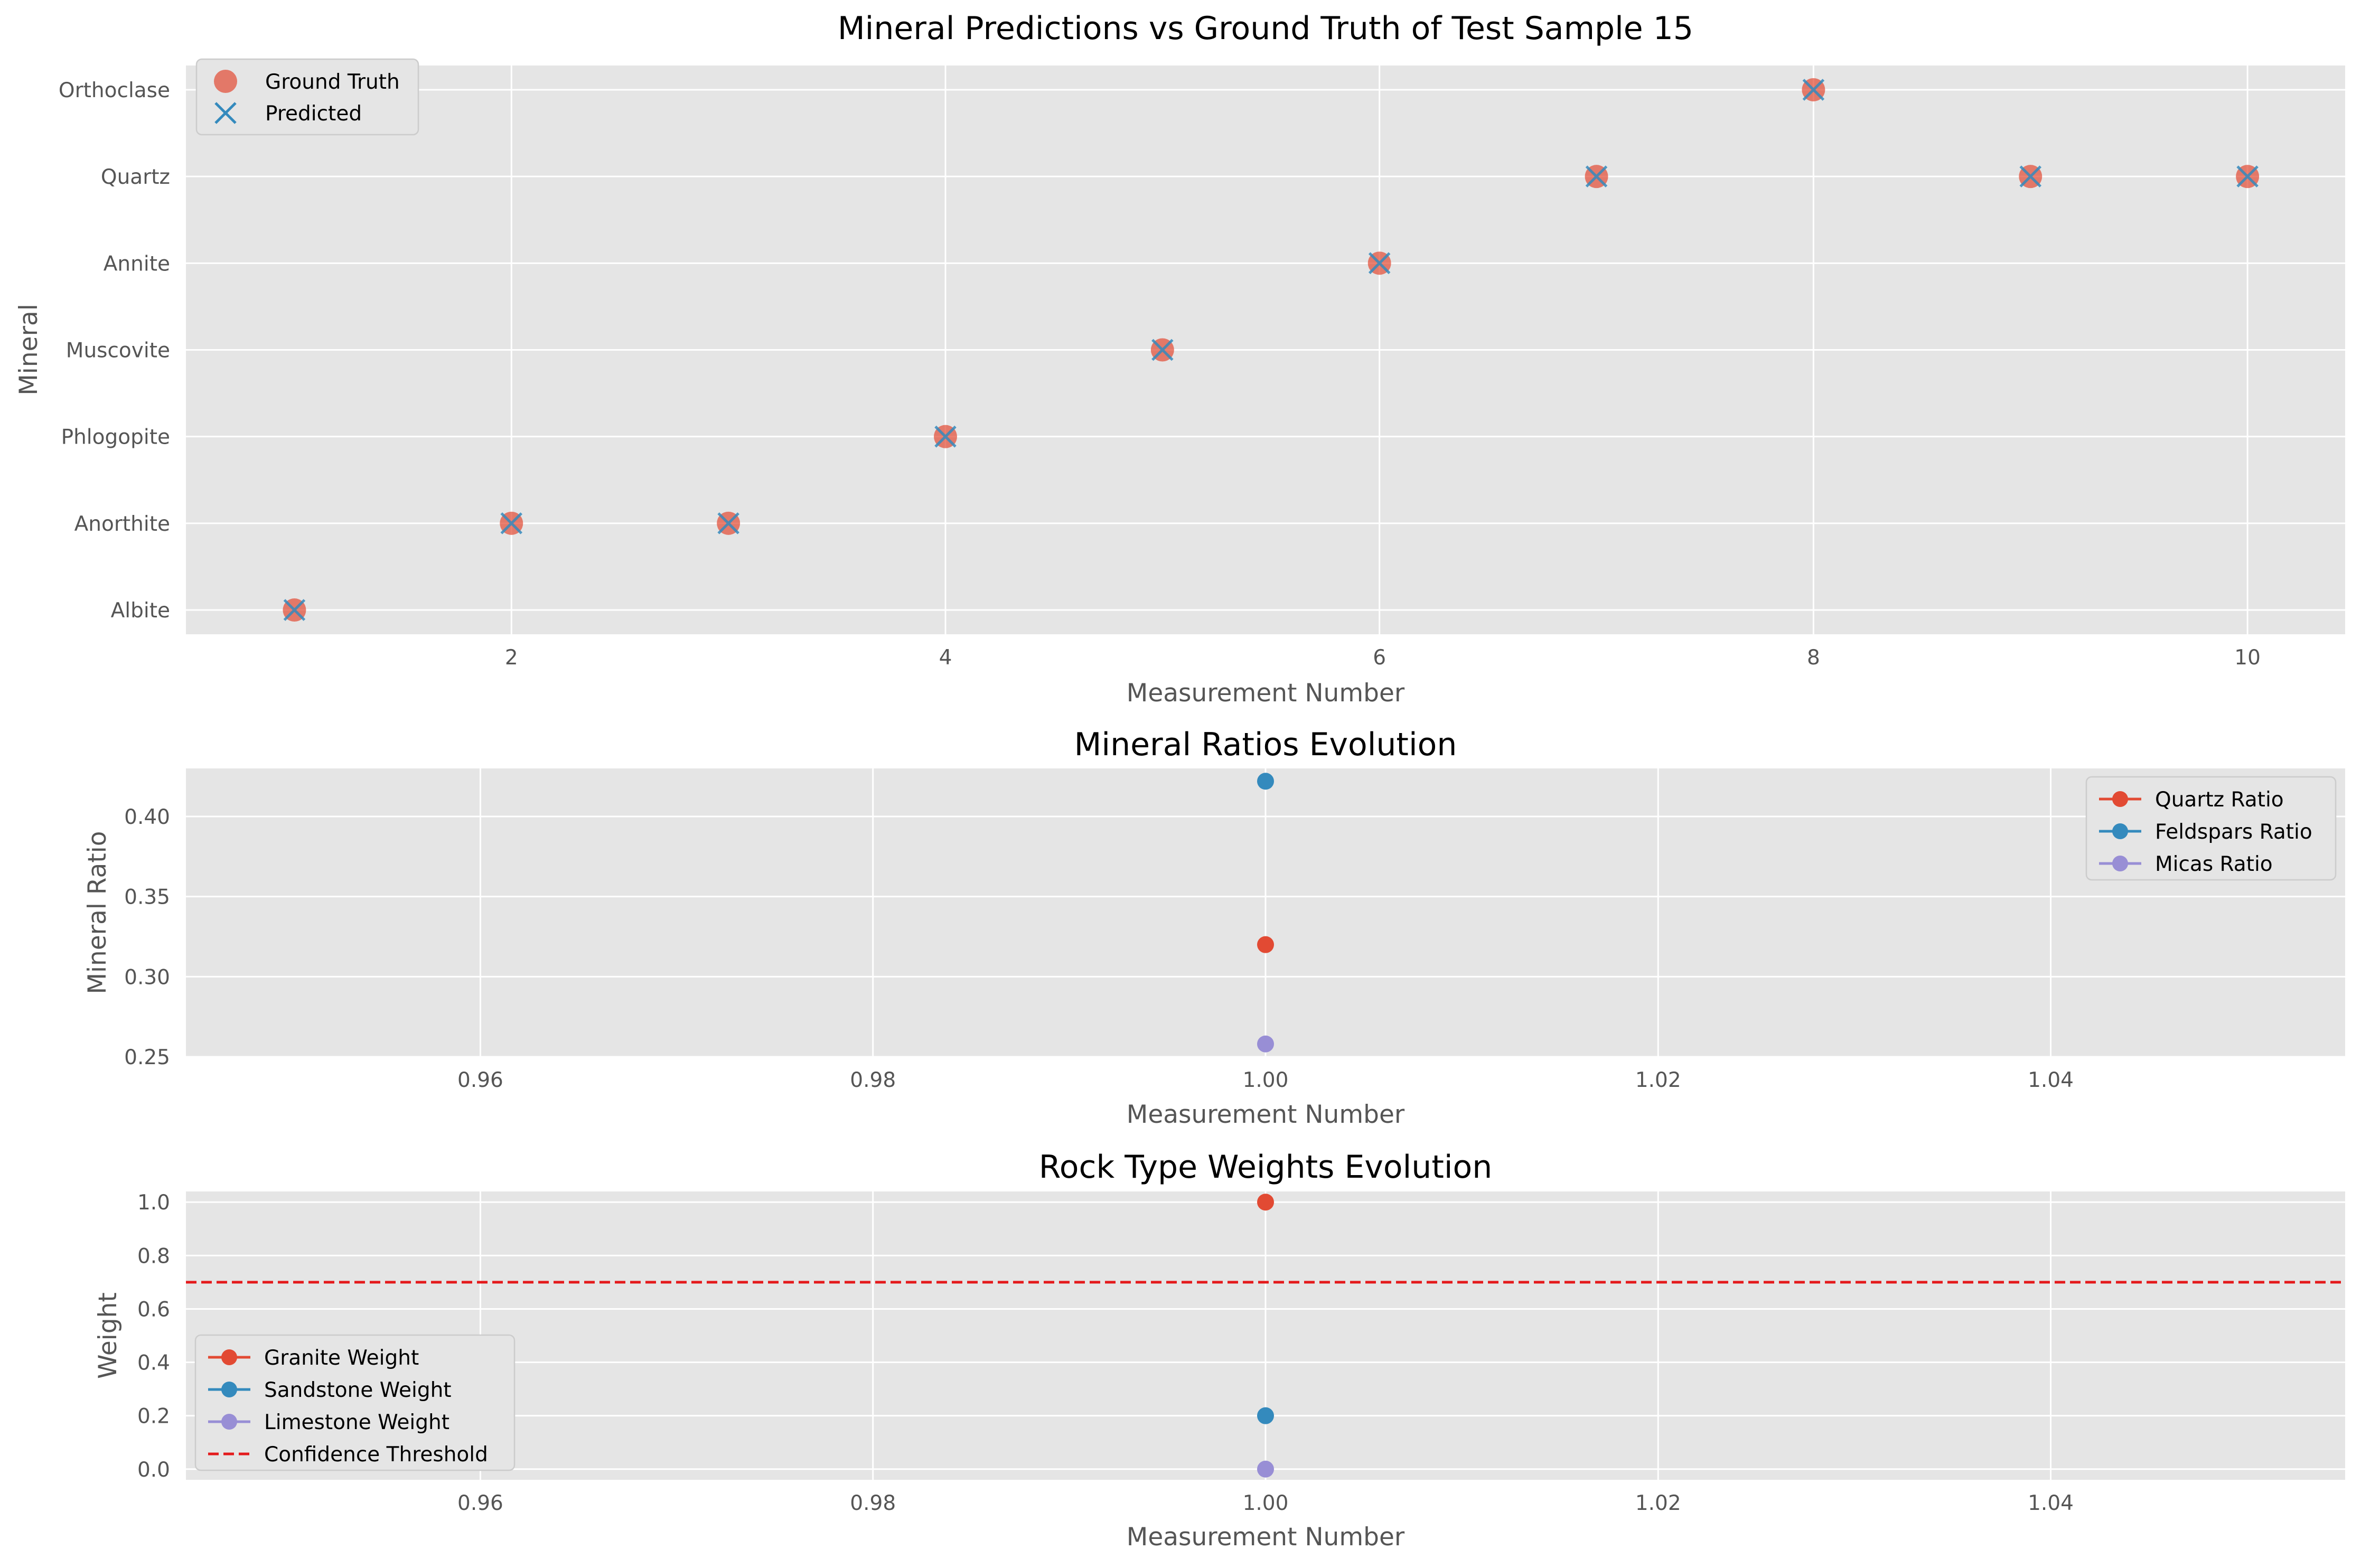  I want to click on y-tick-label: Quartz, so click(136, 177).